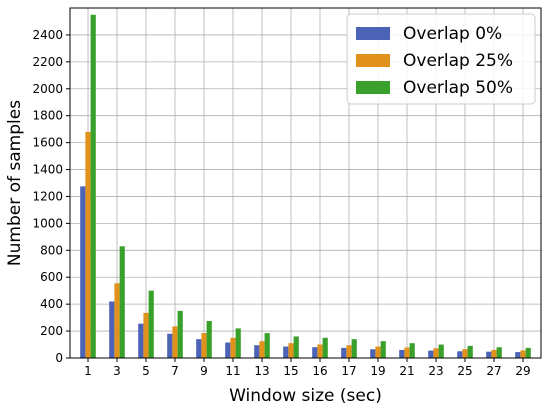 Image resolution: width=550 pixels, height=409 pixels. I want to click on x-tick-label: 3, so click(117, 371).